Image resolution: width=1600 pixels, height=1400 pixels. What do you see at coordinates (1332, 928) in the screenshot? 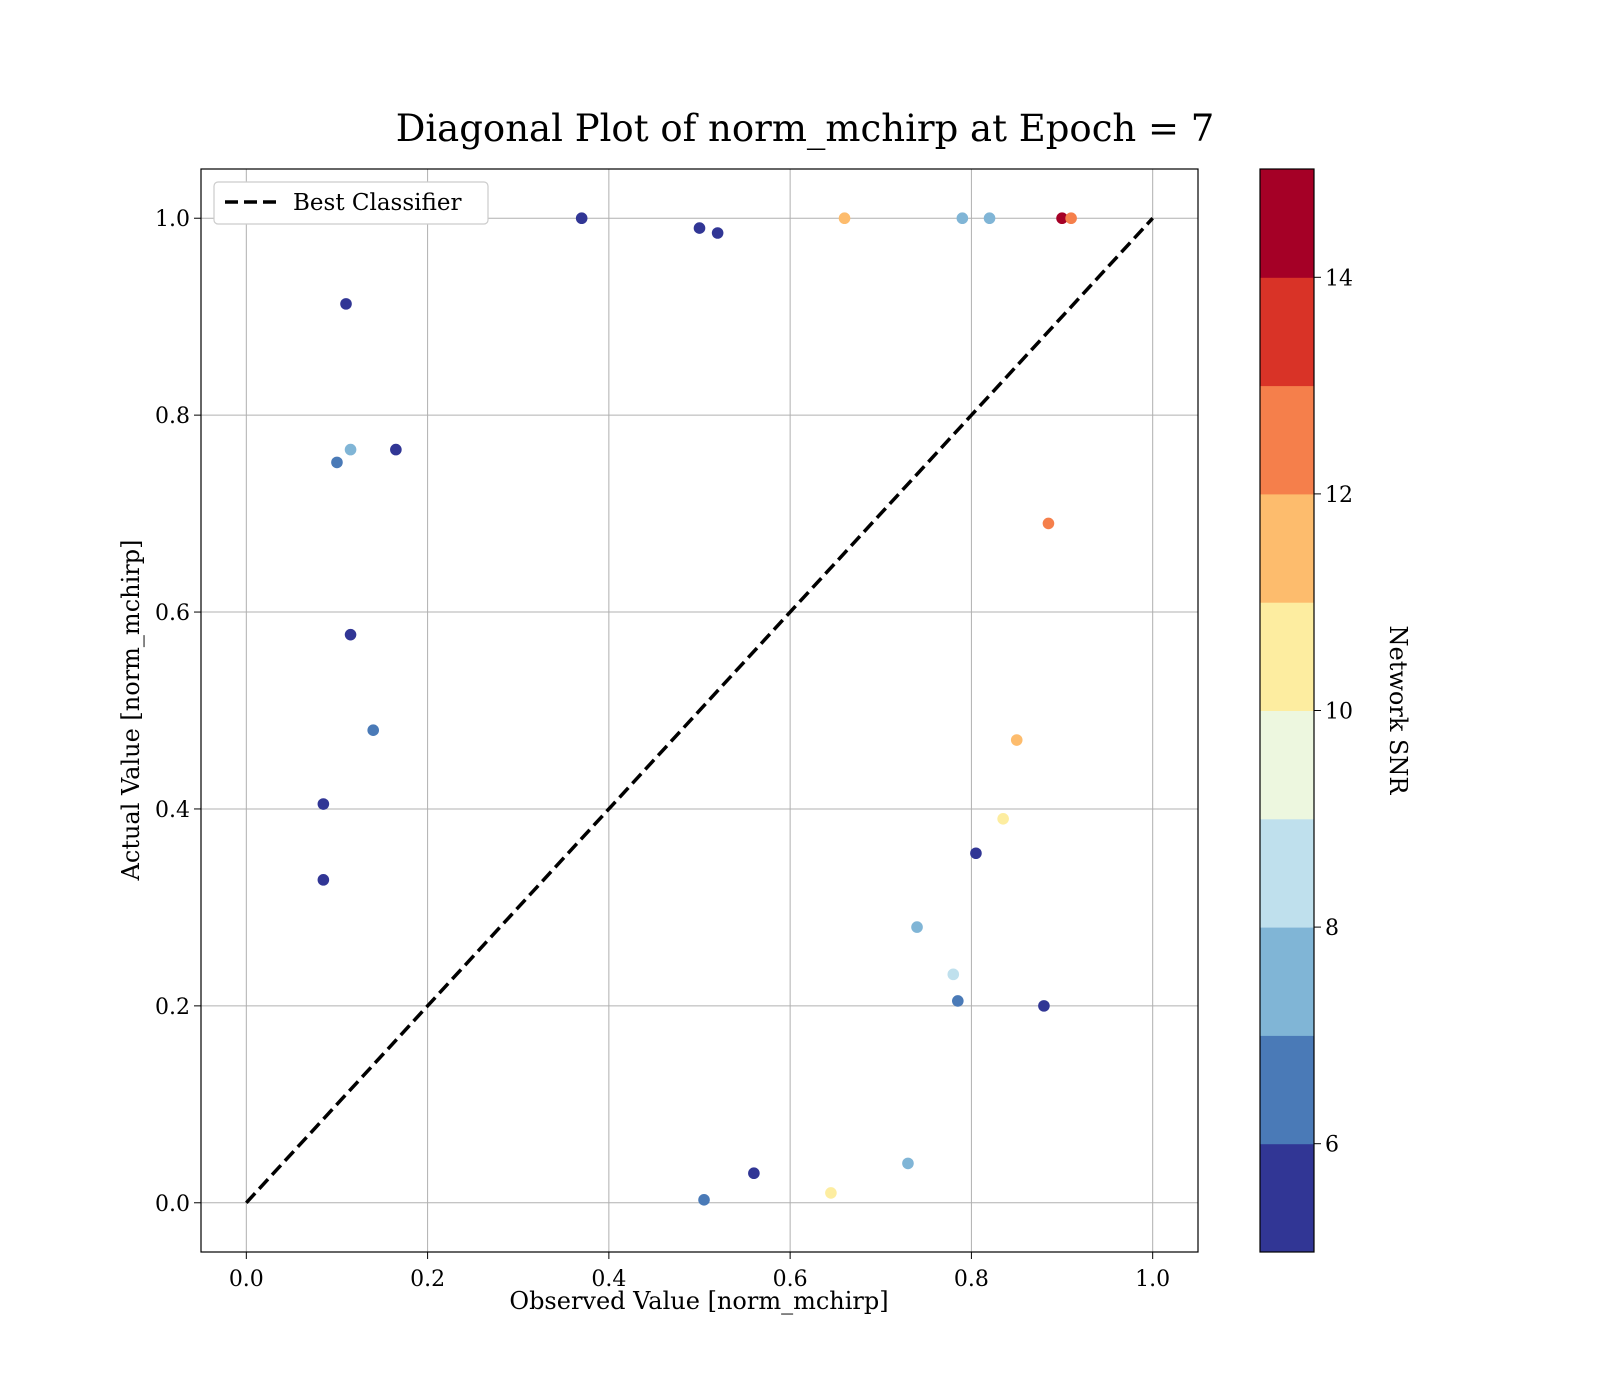
I see `colorbar-tick-label: 8` at bounding box center [1332, 928].